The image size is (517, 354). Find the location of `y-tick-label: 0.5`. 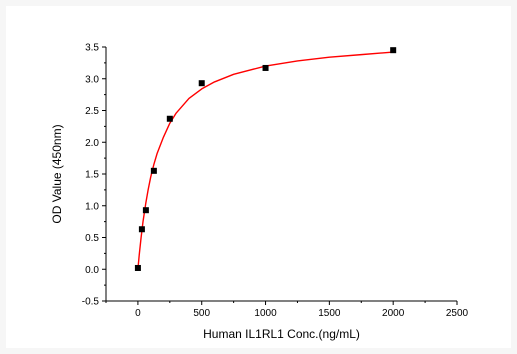

y-tick-label: 0.5 is located at coordinates (92, 238).